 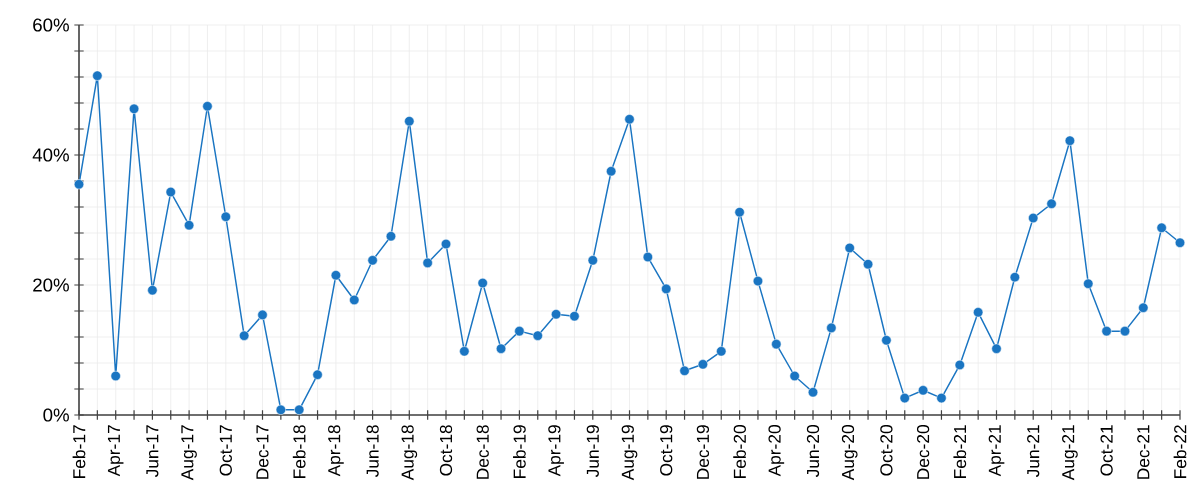 I want to click on y-tick-label: 20%, so click(x=51, y=285).